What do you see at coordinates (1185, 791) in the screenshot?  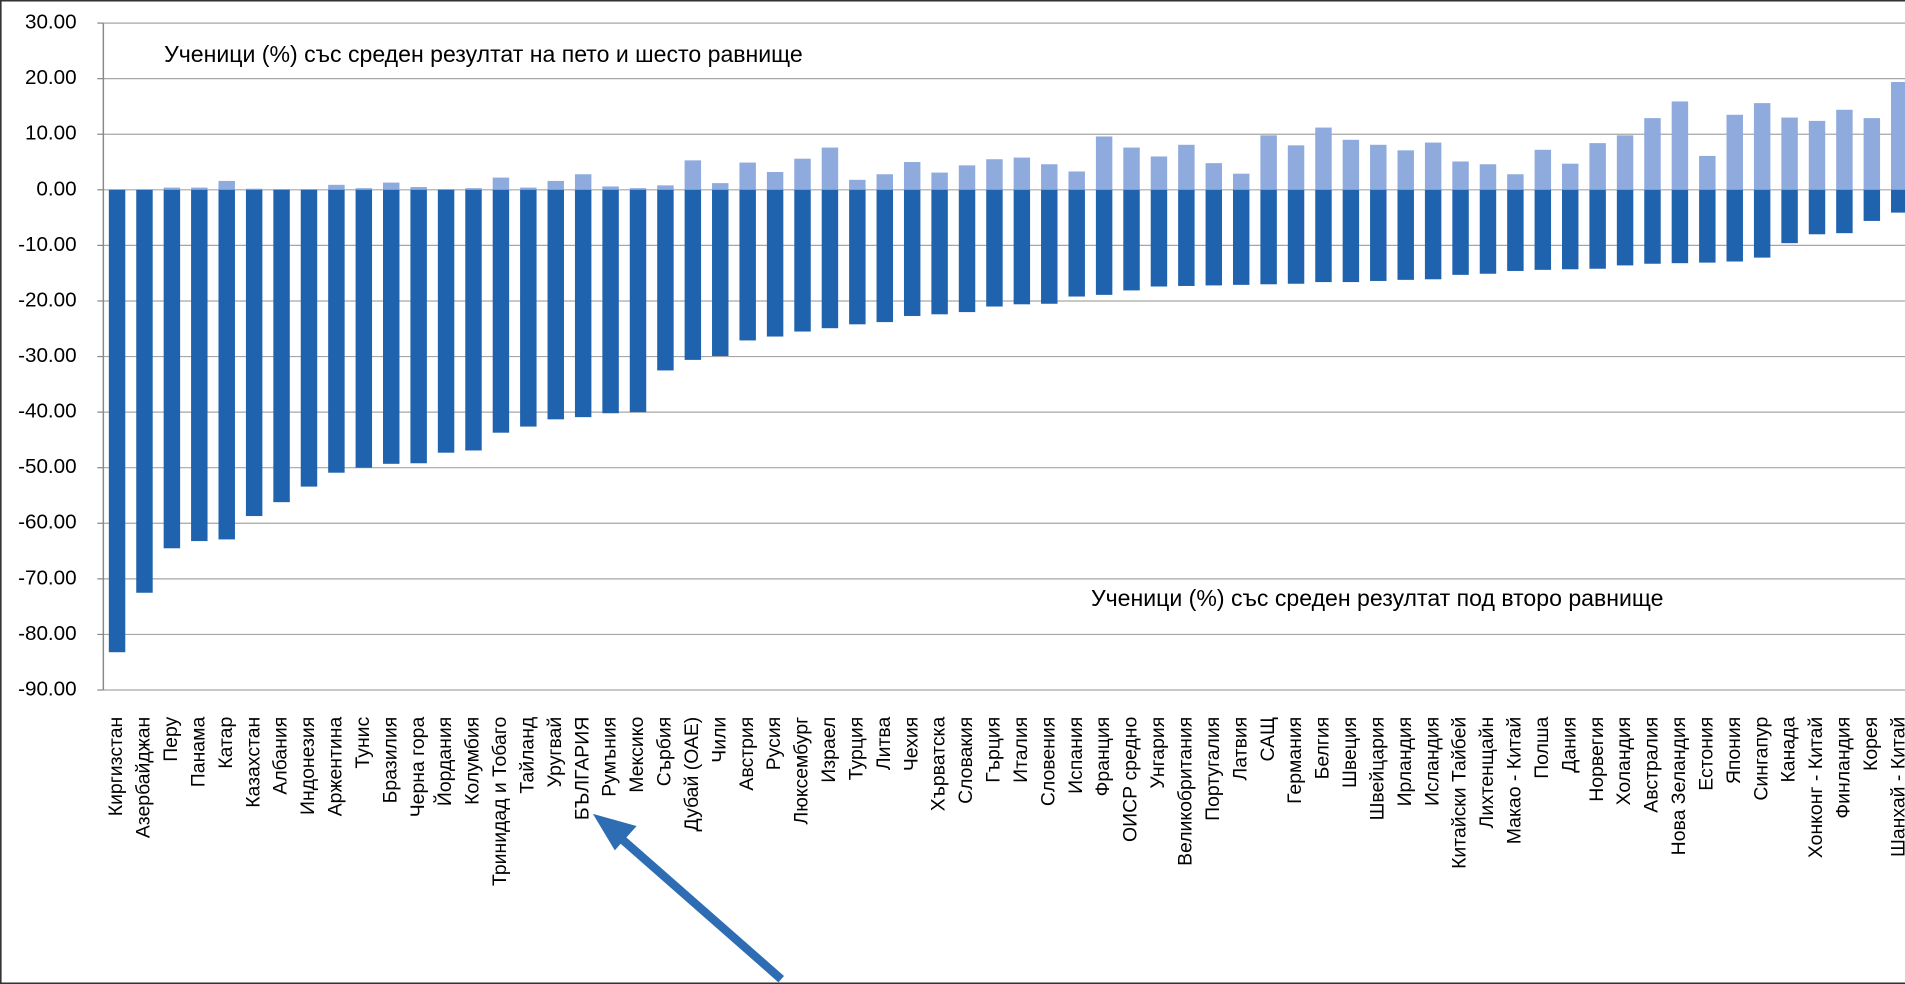 I see `x-tick-label: Великобритания` at bounding box center [1185, 791].